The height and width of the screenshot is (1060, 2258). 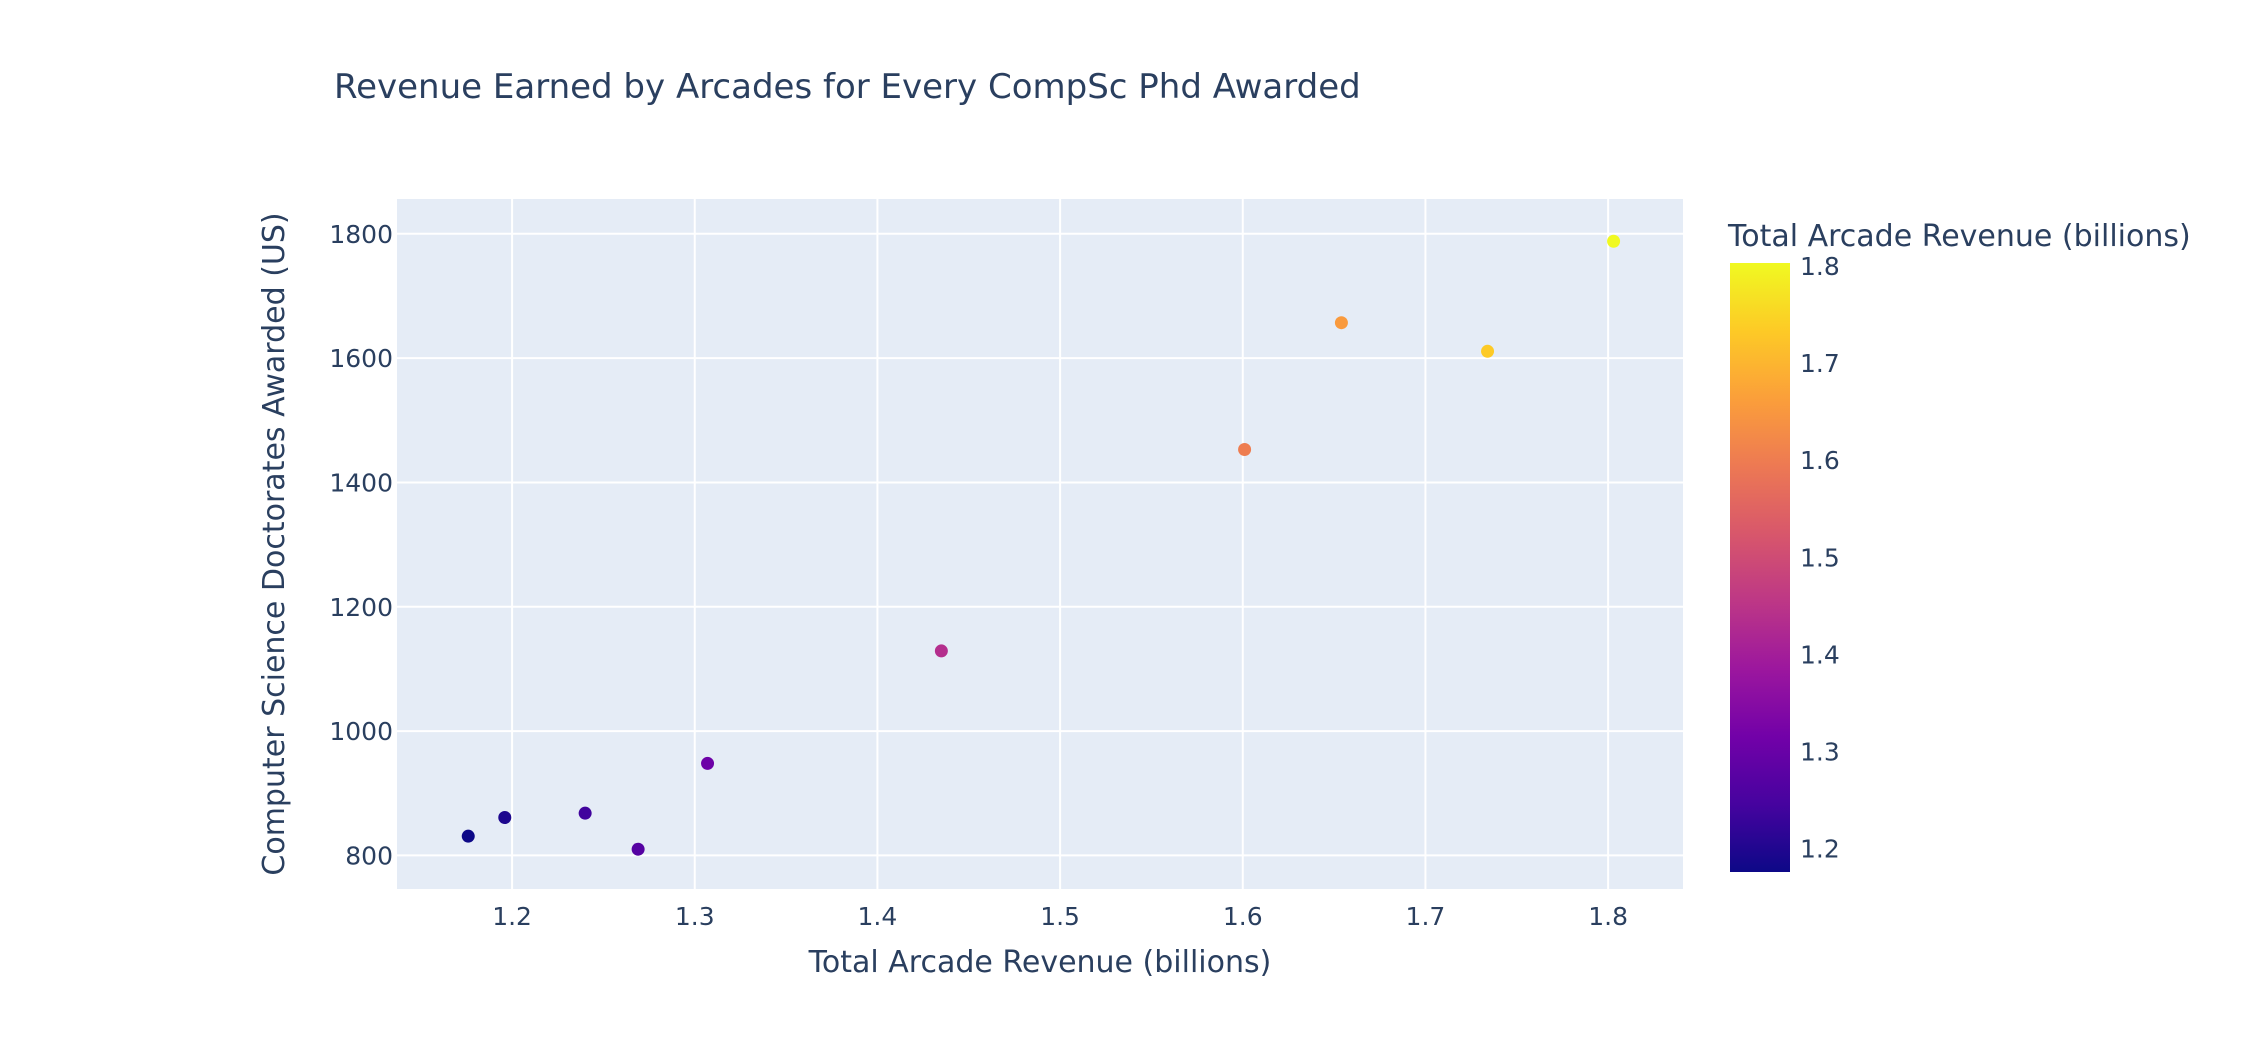 What do you see at coordinates (1820, 849) in the screenshot?
I see `colorbar-tick-label: 1.2` at bounding box center [1820, 849].